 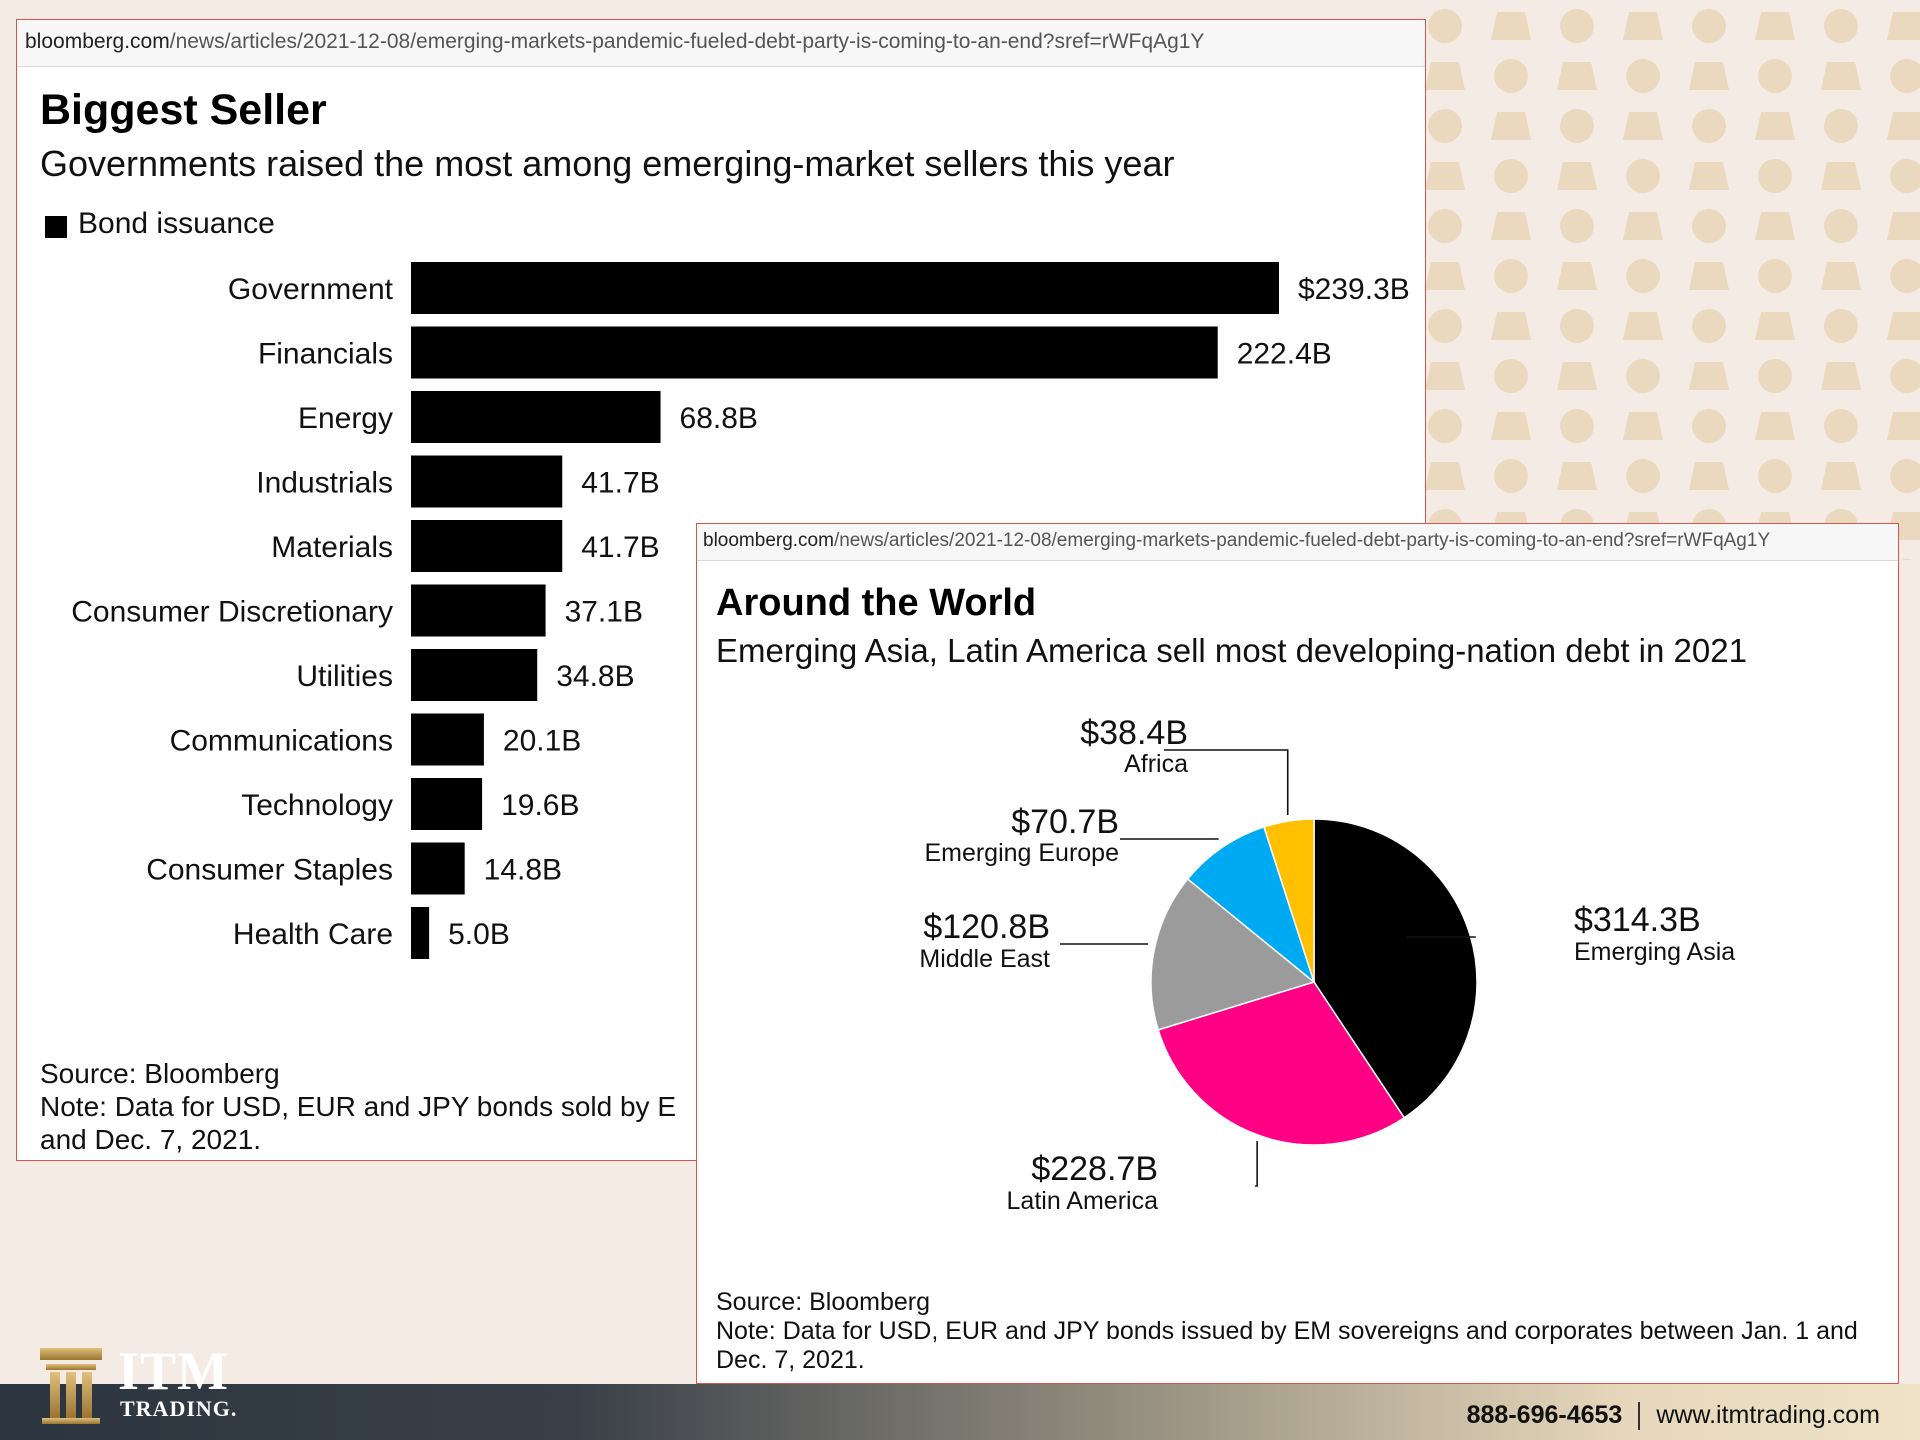 What do you see at coordinates (719, 418) in the screenshot?
I see `value-label: 68.8B` at bounding box center [719, 418].